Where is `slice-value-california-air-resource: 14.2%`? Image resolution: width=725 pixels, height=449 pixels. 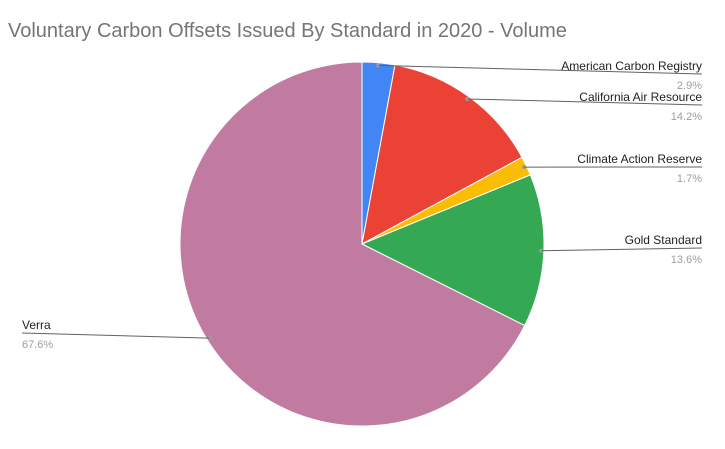
slice-value-california-air-resource: 14.2% is located at coordinates (686, 117).